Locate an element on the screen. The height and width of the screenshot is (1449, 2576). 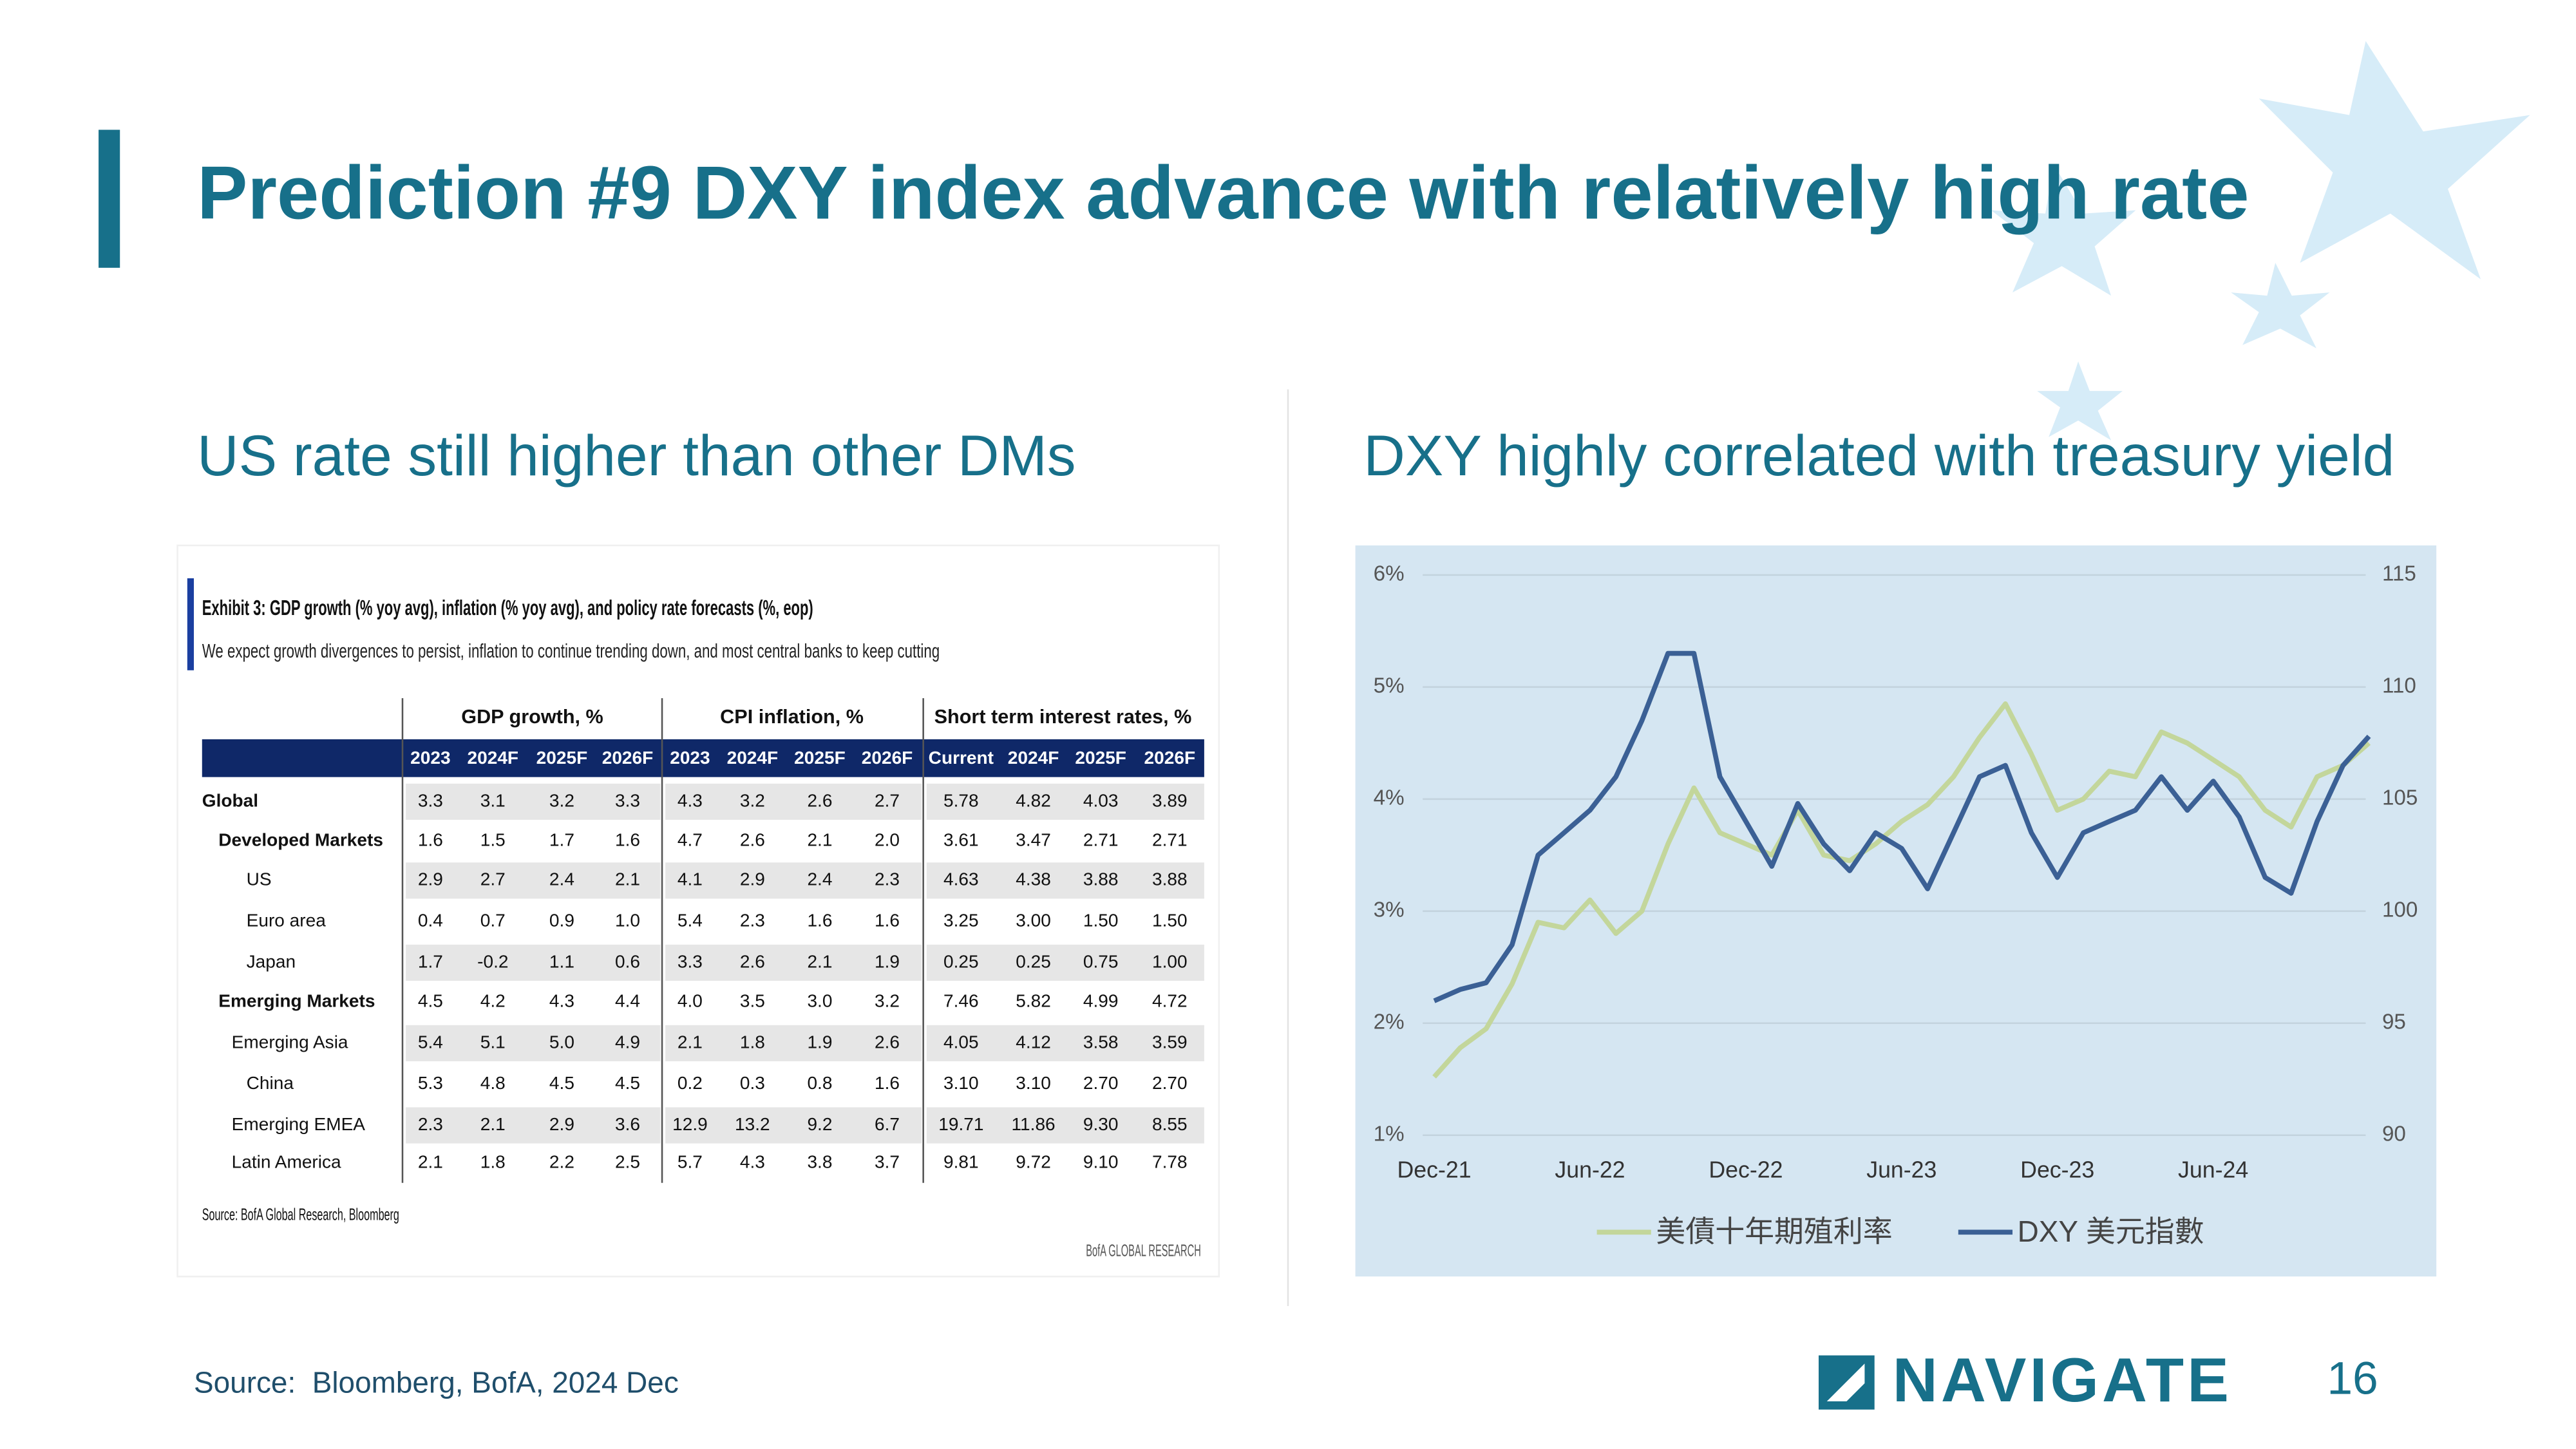
cell: 2.71 is located at coordinates (1170, 840).